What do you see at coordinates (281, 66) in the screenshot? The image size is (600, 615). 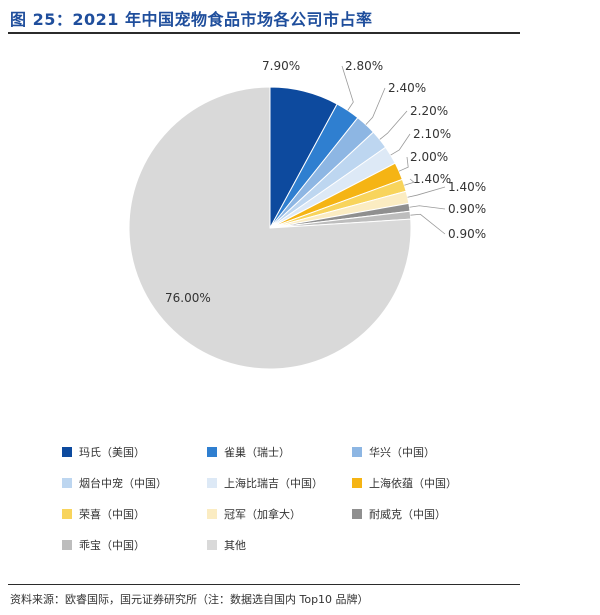 I see `data-label: 7.90%` at bounding box center [281, 66].